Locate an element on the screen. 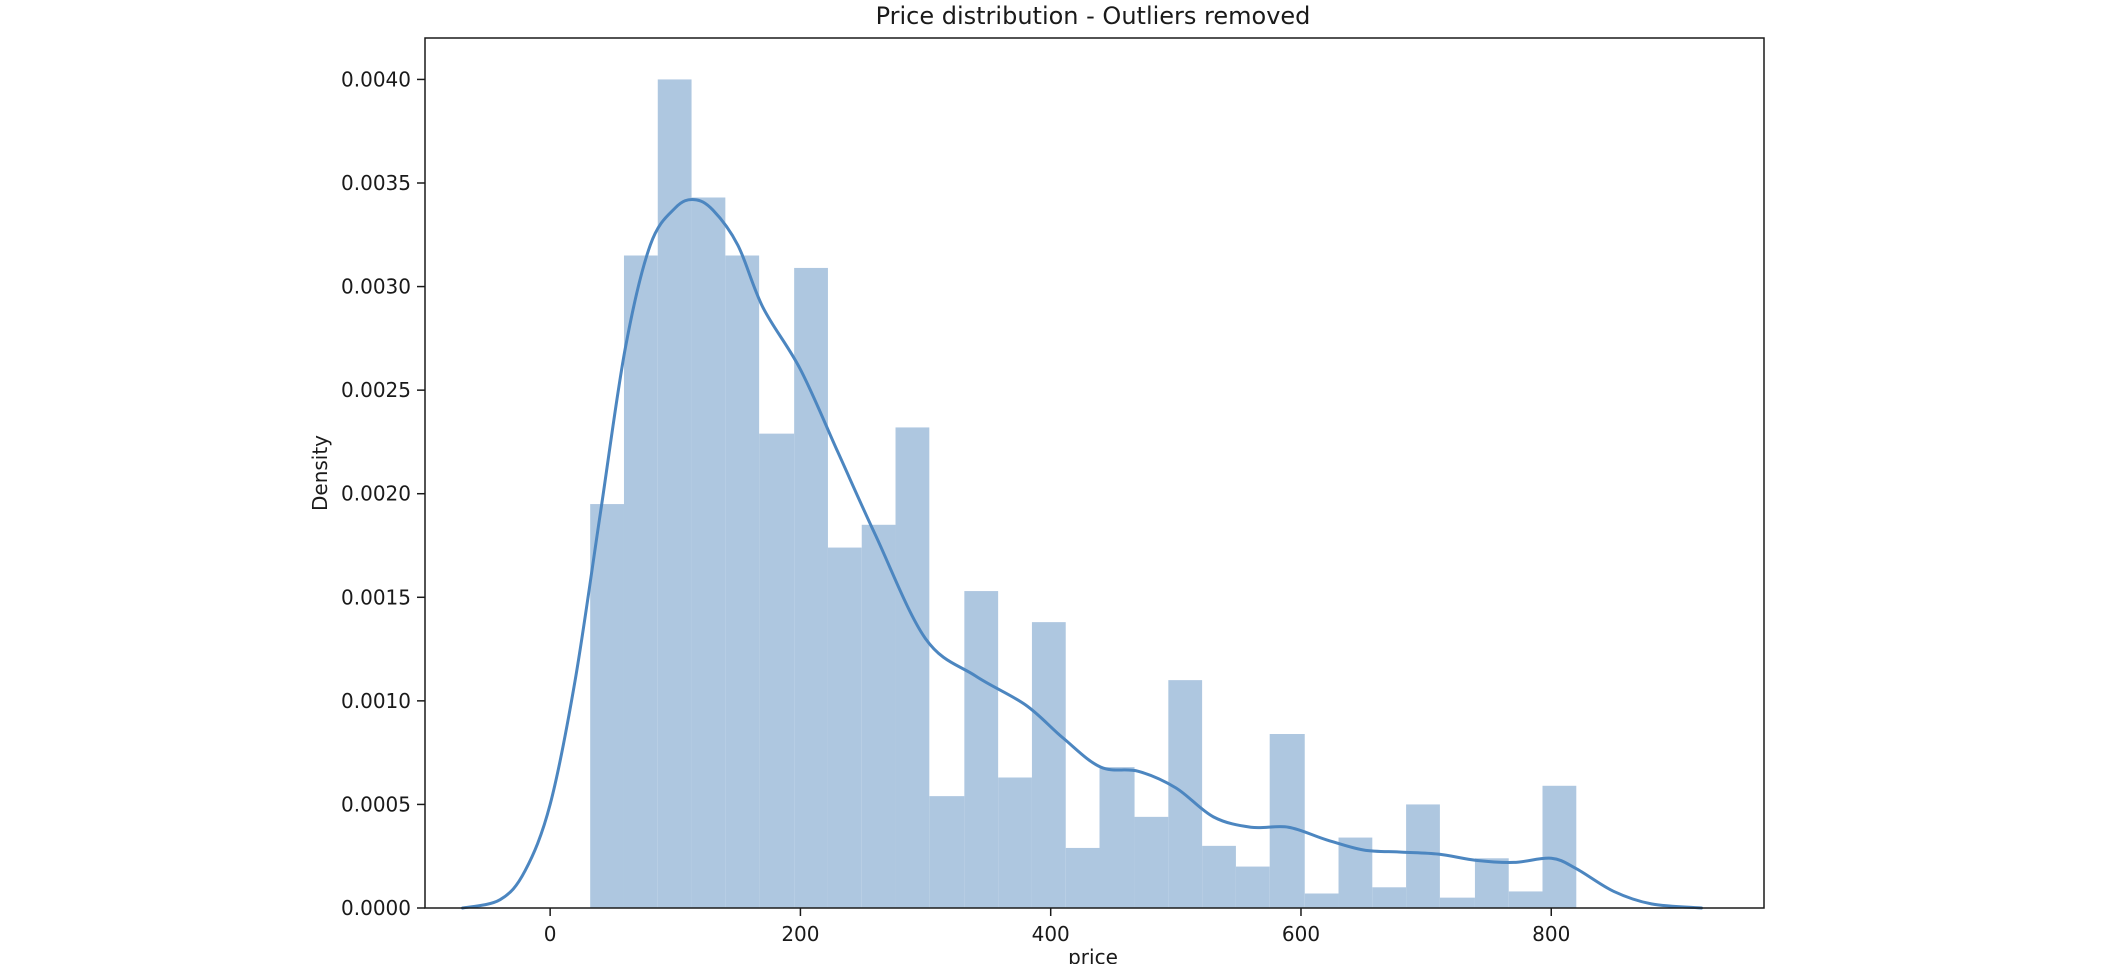 This screenshot has height=964, width=2118. x-tick-label-1: 200 is located at coordinates (800, 934).